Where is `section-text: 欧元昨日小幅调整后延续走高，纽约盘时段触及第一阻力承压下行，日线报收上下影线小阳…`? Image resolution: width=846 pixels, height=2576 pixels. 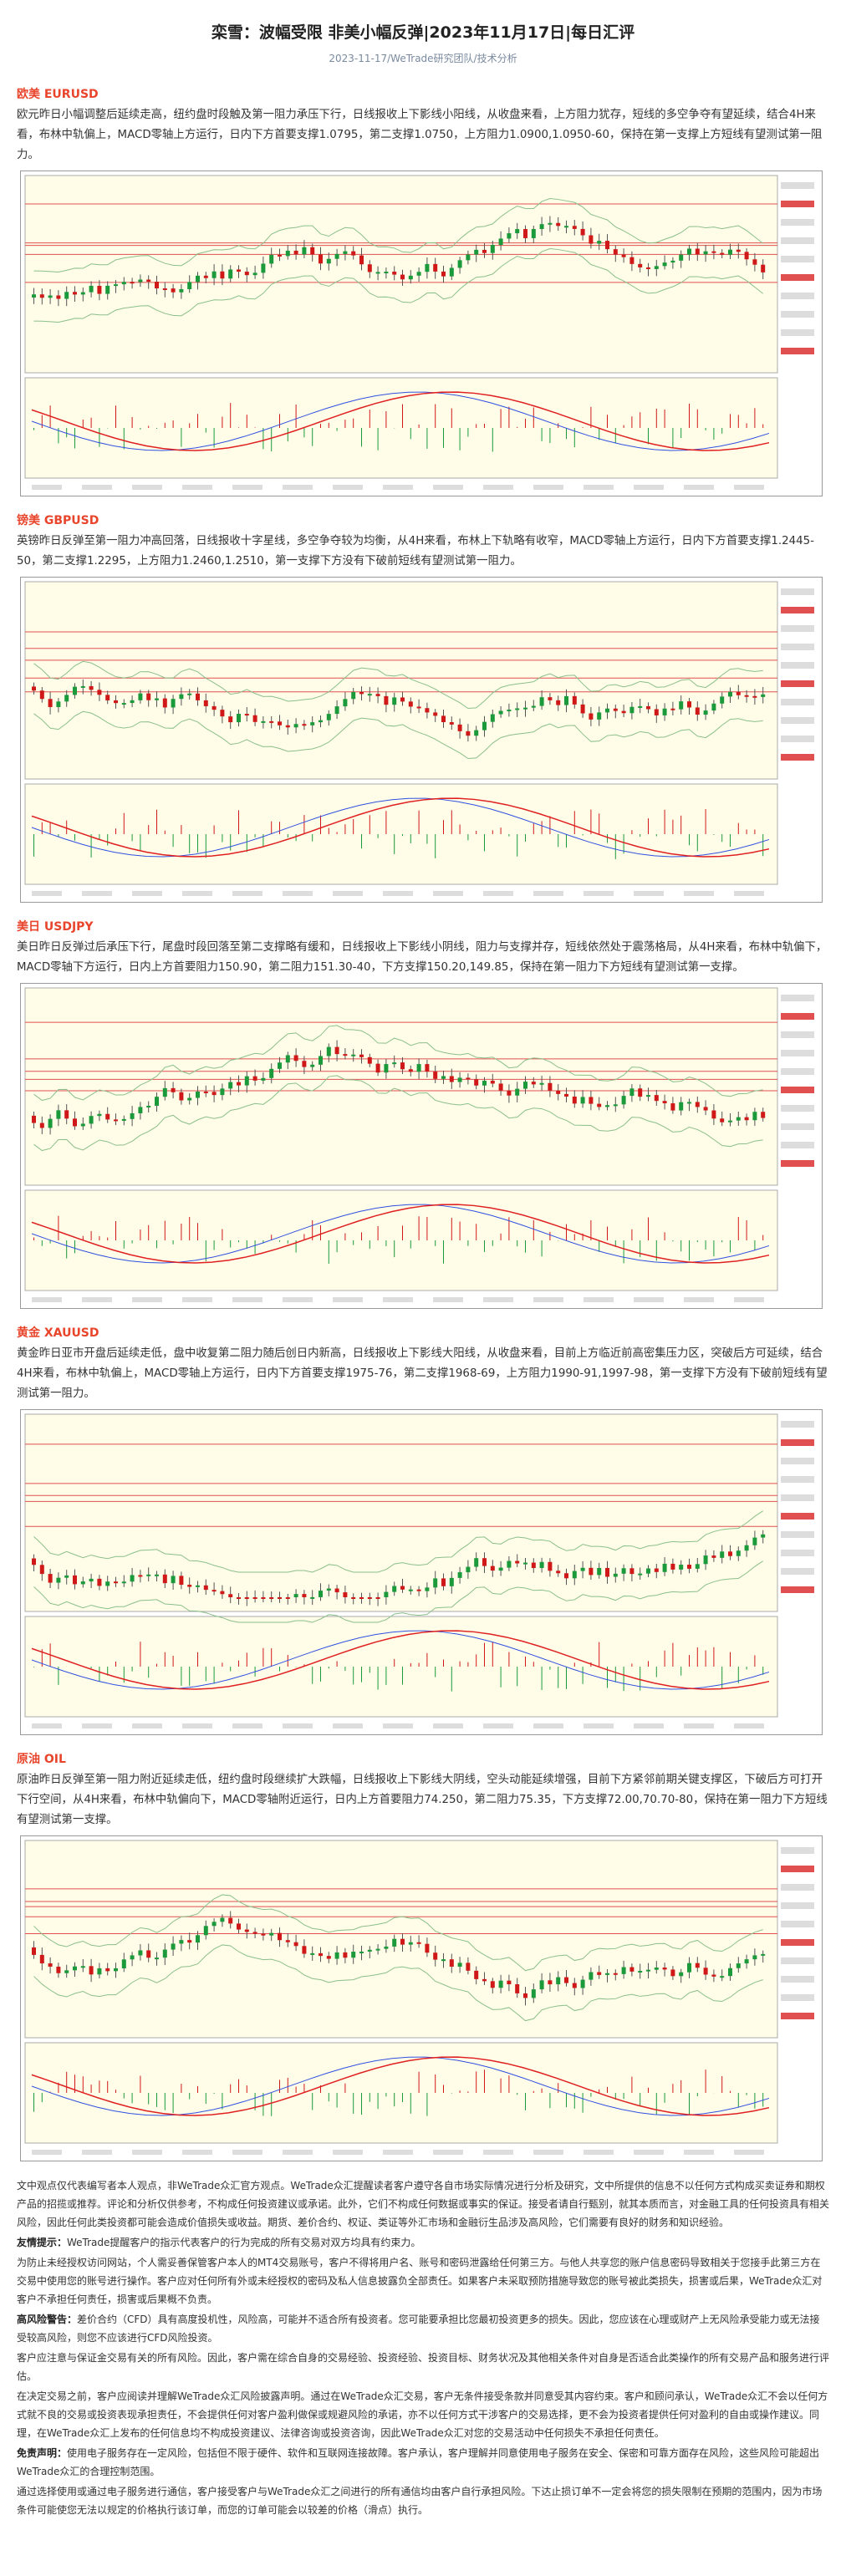
section-text: 欧元昨日小幅调整后延续走高，纽约盘时段触及第一阻力承压下行，日线报收上下影线小阳… is located at coordinates (420, 135).